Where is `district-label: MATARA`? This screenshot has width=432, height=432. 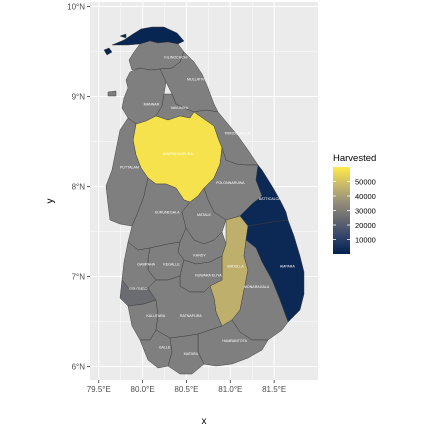 district-label: MATARA is located at coordinates (191, 354).